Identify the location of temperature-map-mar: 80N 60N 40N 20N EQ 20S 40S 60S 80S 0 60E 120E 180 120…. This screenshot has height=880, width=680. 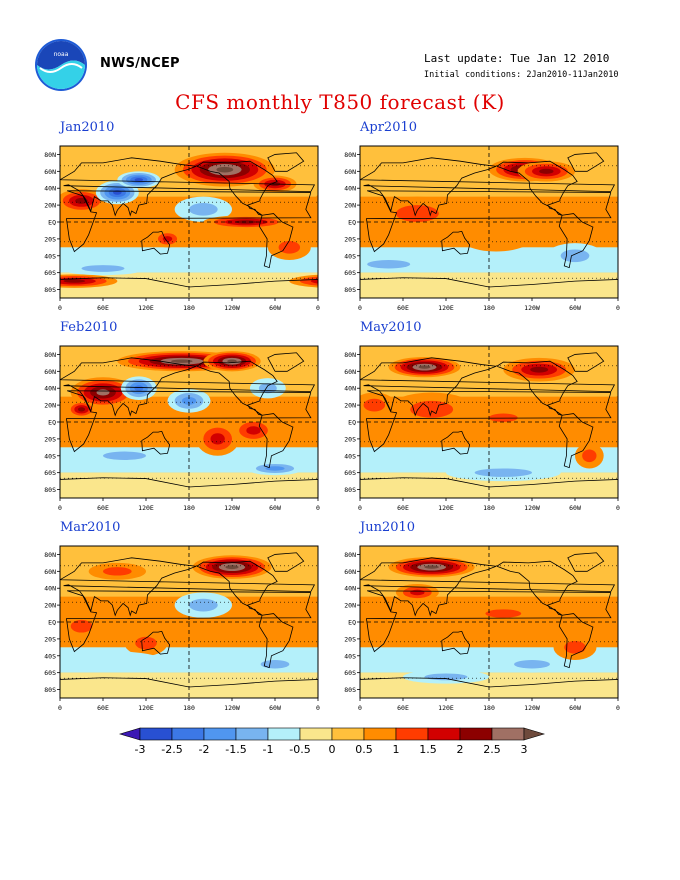
(182, 628).